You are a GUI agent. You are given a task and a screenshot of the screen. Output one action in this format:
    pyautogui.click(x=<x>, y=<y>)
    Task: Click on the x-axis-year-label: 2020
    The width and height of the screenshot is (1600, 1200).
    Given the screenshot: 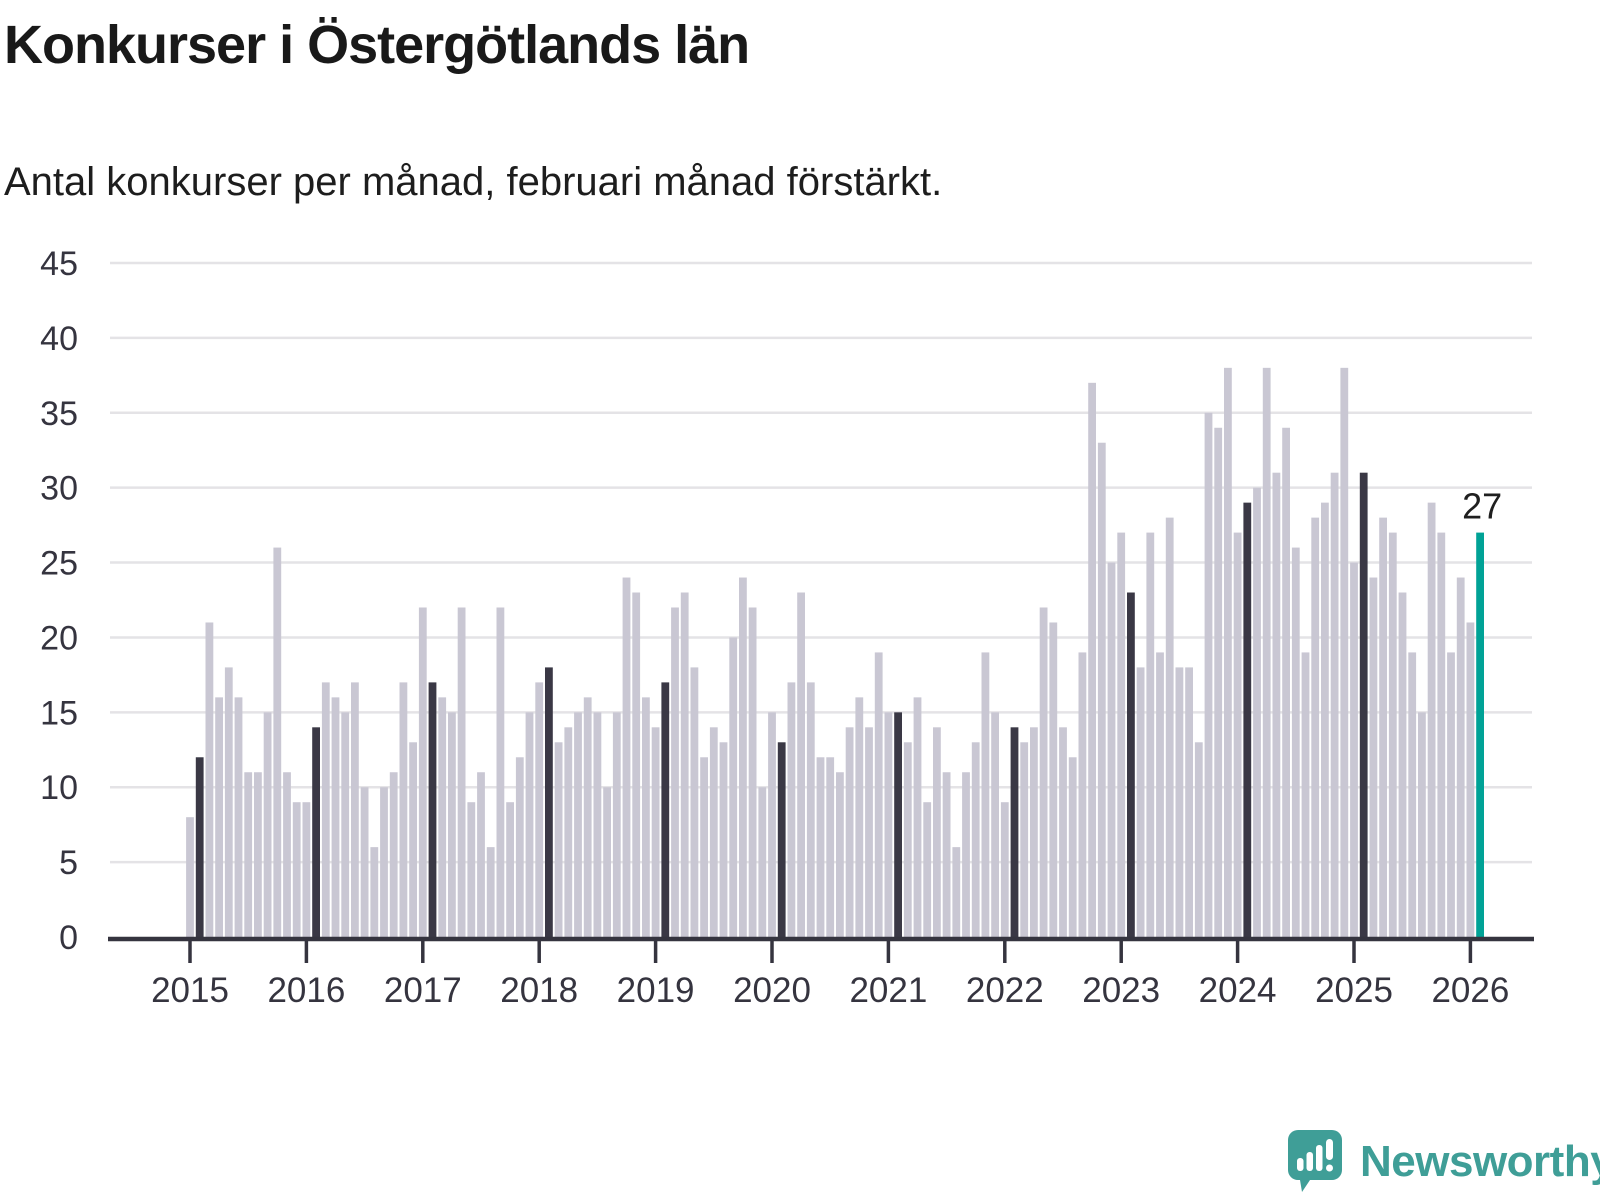 What is the action you would take?
    pyautogui.click(x=772, y=990)
    